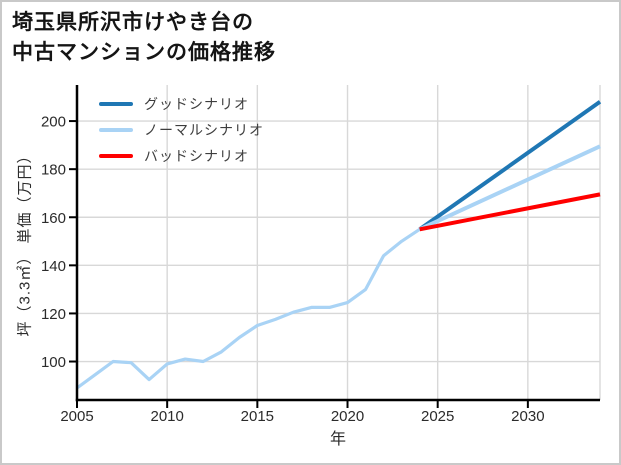 This screenshot has width=621, height=465. Describe the element at coordinates (116, 104) in the screenshot. I see `good-scenario-line-swatch` at that location.